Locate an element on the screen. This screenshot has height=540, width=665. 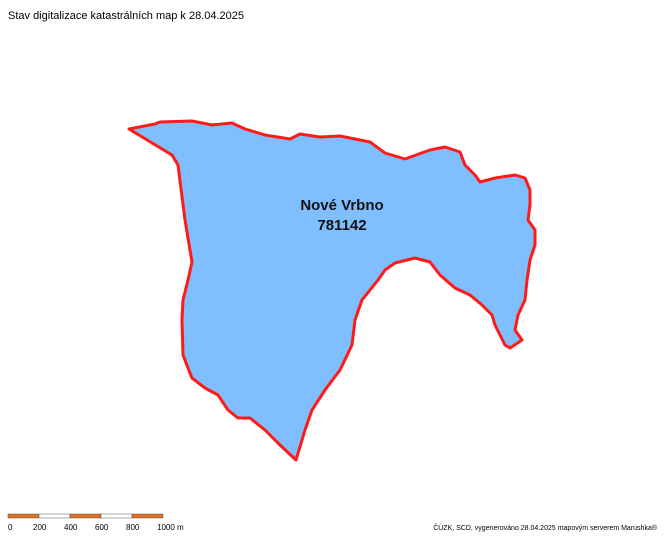
scale-labels: 0 200 400 600 800 1000 m is located at coordinates (96, 527).